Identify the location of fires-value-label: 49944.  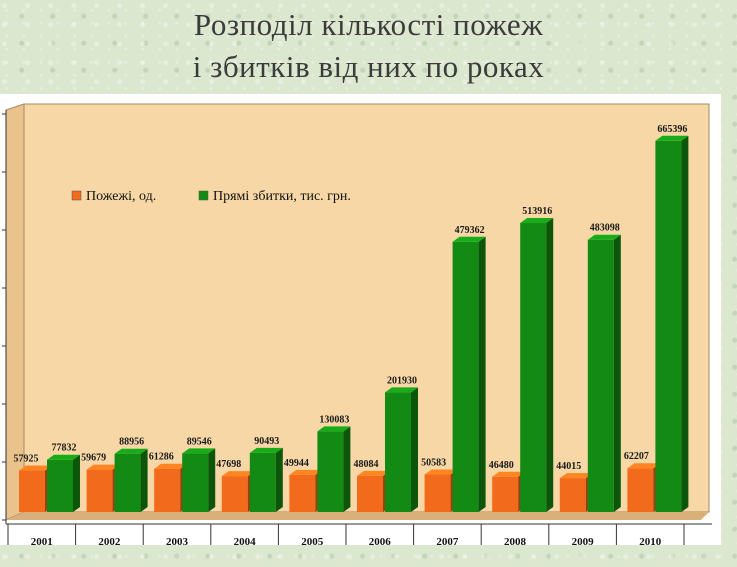
(296, 463).